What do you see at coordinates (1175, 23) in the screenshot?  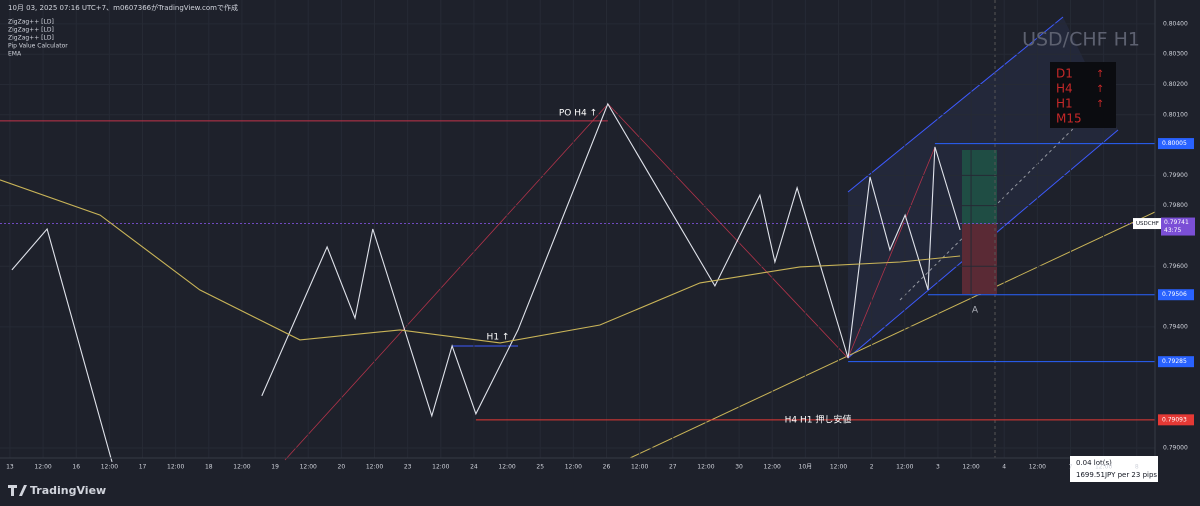 I see `y-tick-label: 0.80400` at bounding box center [1175, 23].